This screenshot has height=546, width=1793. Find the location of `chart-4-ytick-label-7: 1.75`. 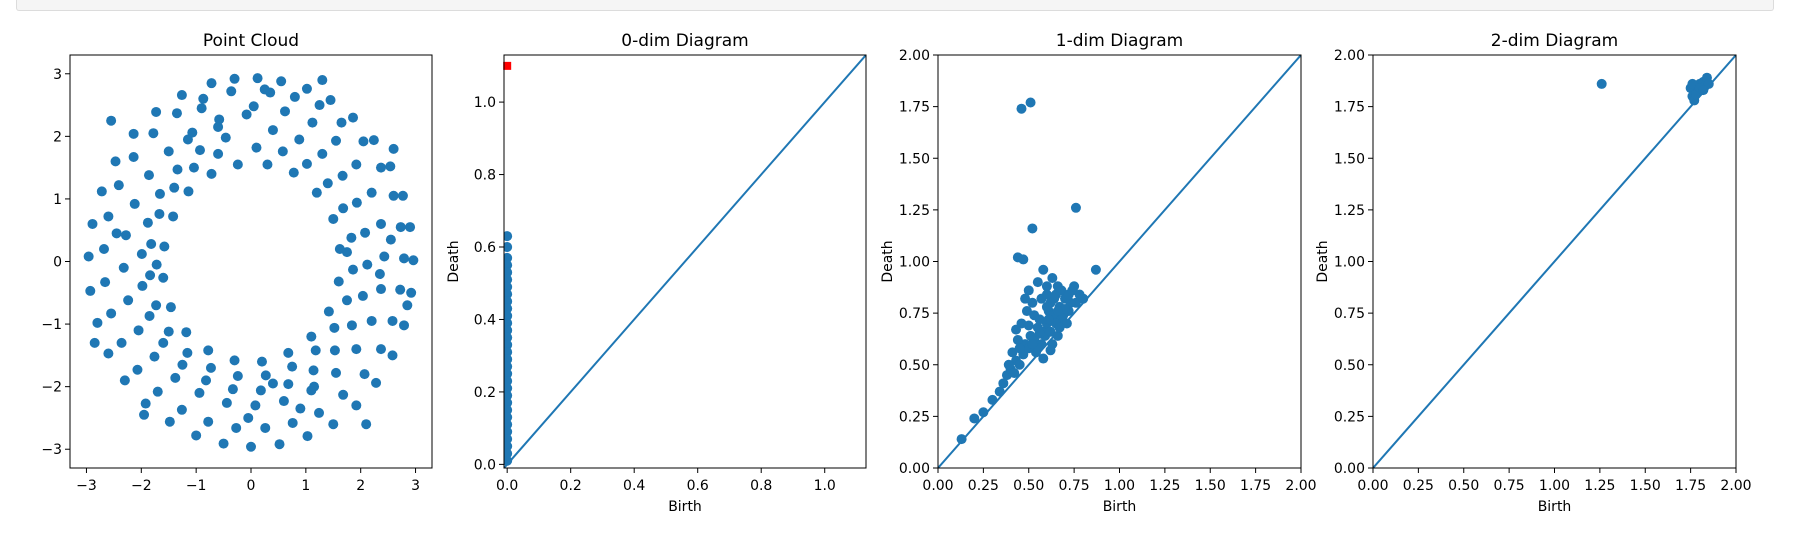

chart-4-ytick-label-7: 1.75 is located at coordinates (1349, 108).